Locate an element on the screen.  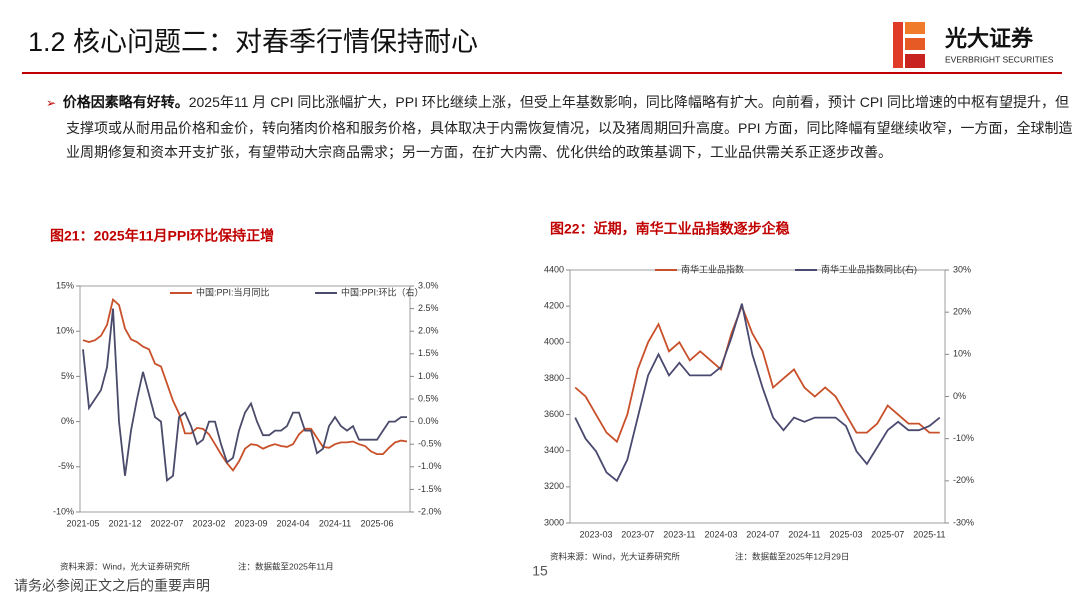
x-tick-label: 2023-07 is located at coordinates (637, 534).